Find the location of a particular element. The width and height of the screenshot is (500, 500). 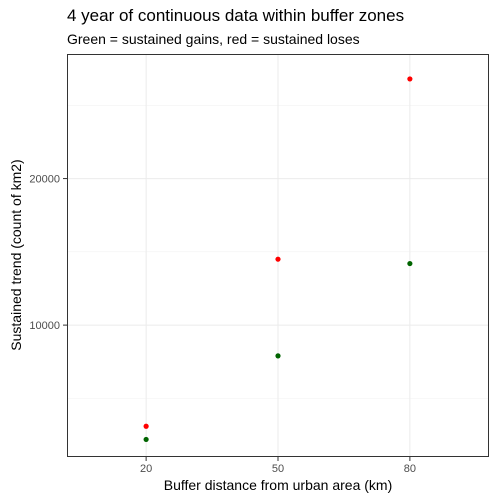

x-axis-label: Buffer distance from urban area (km) is located at coordinates (278, 485).